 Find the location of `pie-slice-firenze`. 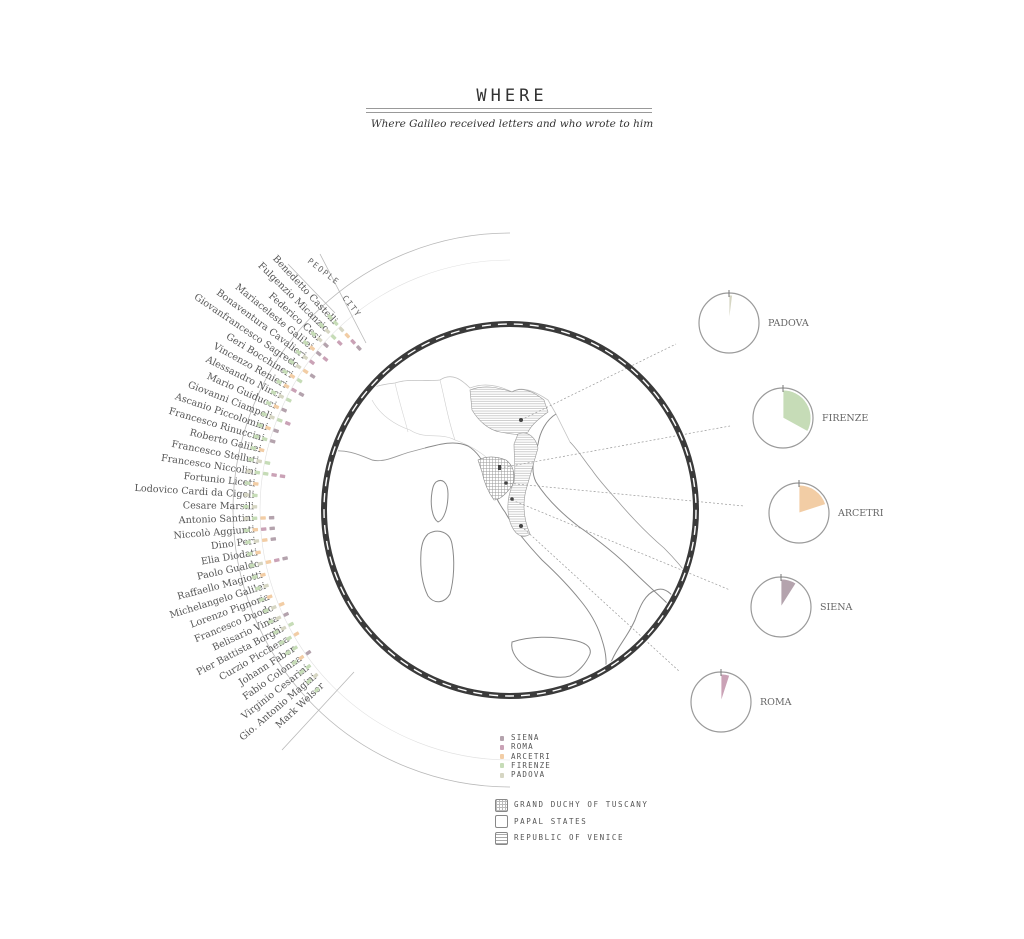

pie-slice-firenze is located at coordinates (797, 411).